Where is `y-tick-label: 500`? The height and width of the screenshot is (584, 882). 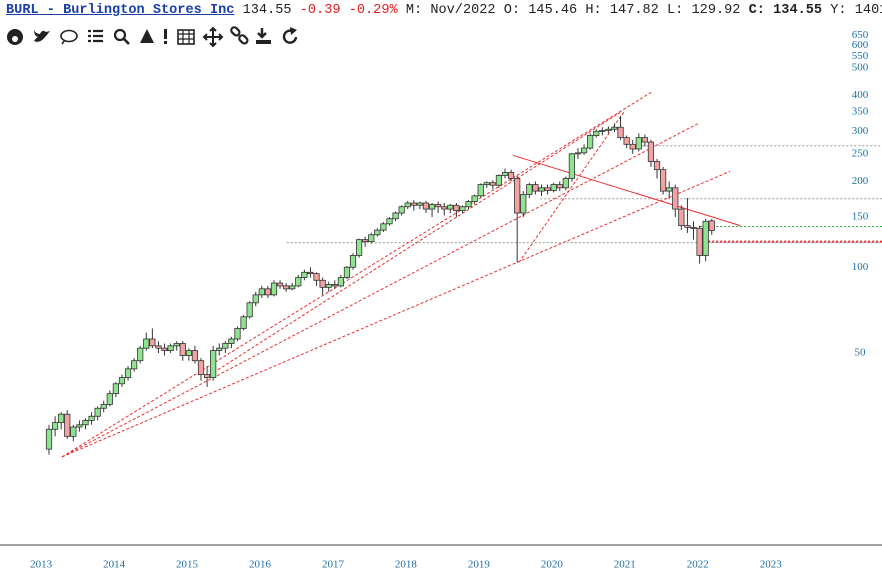
y-tick-label: 500 is located at coordinates (860, 68).